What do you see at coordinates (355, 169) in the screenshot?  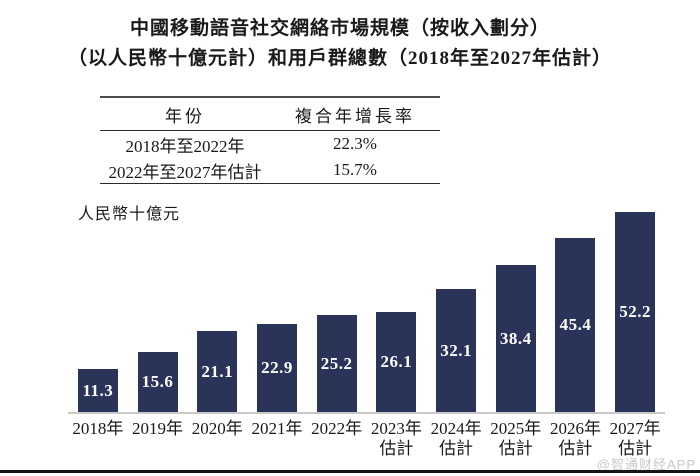 I see `cagr-value-cell: 15.7%` at bounding box center [355, 169].